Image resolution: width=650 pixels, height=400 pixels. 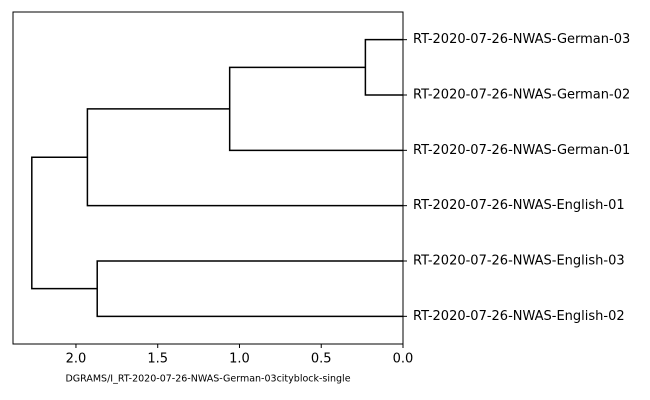 I want to click on x-tick-label: 0.0, so click(x=403, y=359).